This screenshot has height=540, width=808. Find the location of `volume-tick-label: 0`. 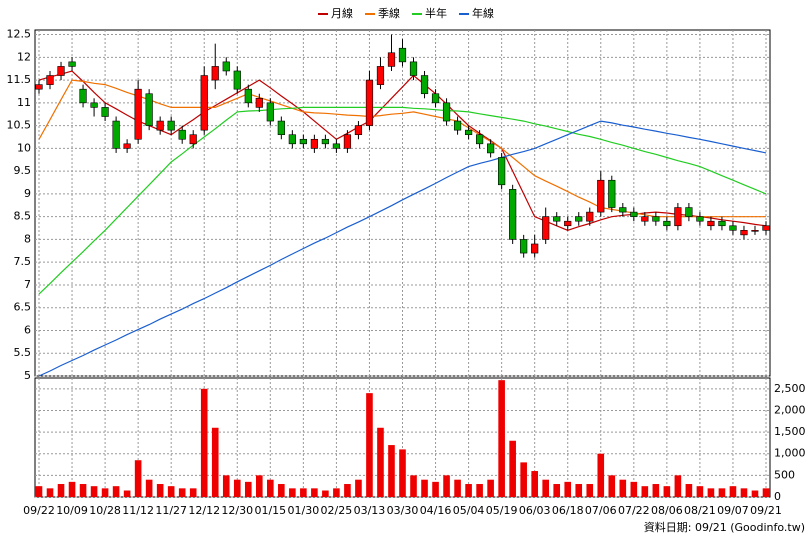

volume-tick-label: 0 is located at coordinates (777, 496).